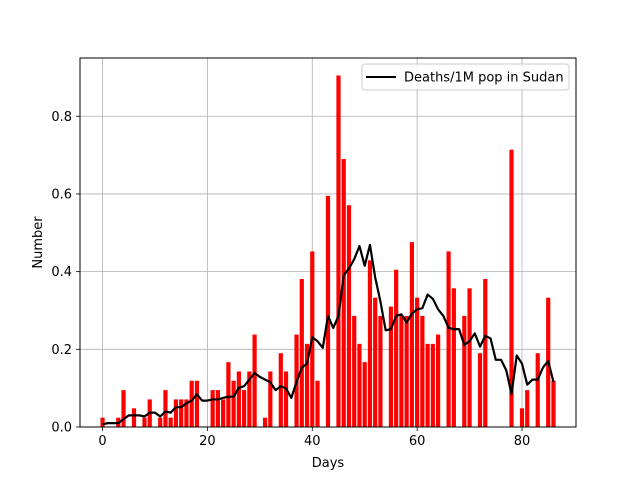 This screenshot has width=640, height=480. Describe the element at coordinates (61, 350) in the screenshot. I see `y-tick-label: 0.2` at that location.